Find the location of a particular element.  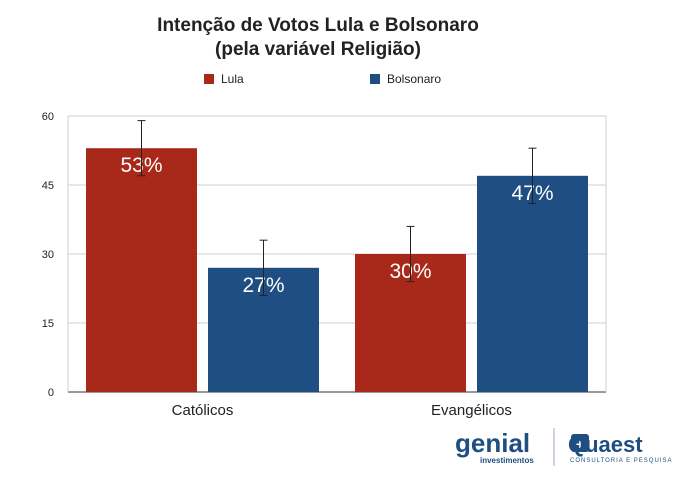

x-category-label: Evangélicos is located at coordinates (471, 410).